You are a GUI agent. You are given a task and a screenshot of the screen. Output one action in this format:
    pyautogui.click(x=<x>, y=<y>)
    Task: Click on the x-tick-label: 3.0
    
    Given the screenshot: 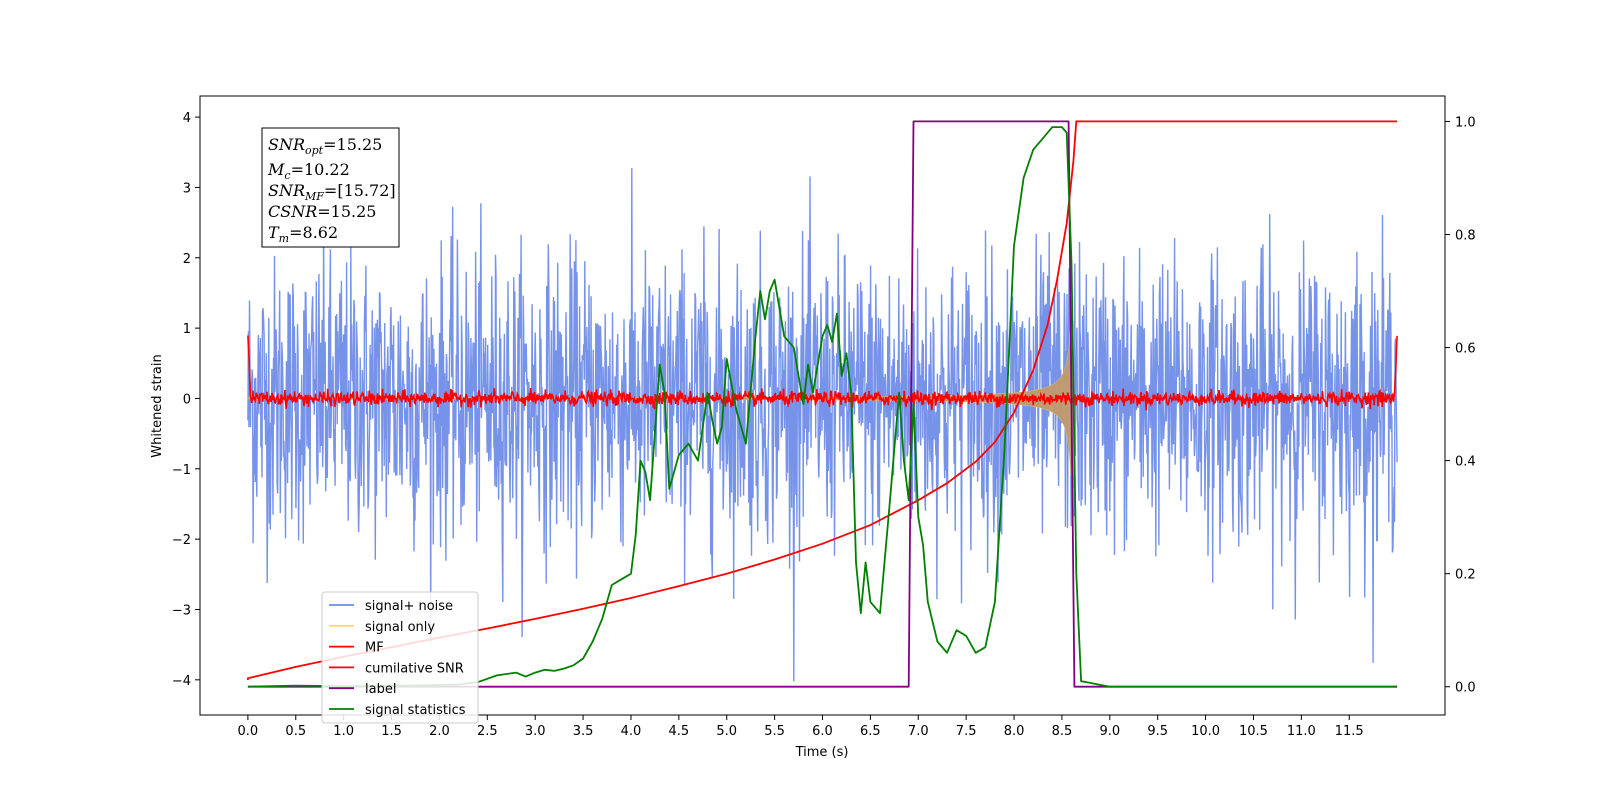 What is the action you would take?
    pyautogui.click(x=535, y=731)
    